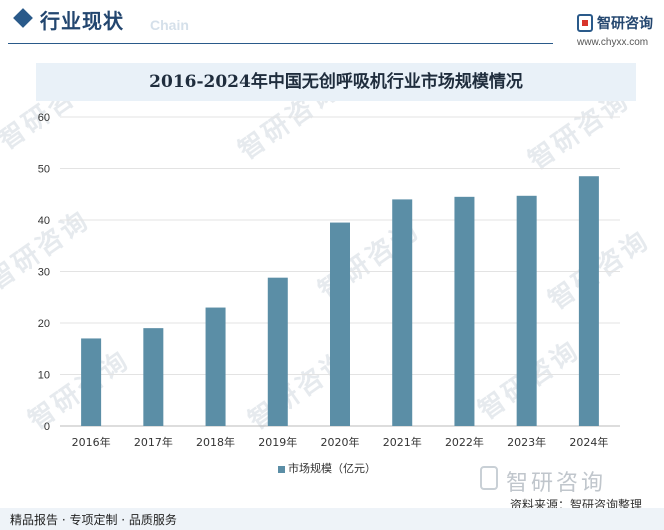 The image size is (664, 530). I want to click on footer-tagline: 精品报告 · 专项定制 · 品质服务, so click(93, 520).